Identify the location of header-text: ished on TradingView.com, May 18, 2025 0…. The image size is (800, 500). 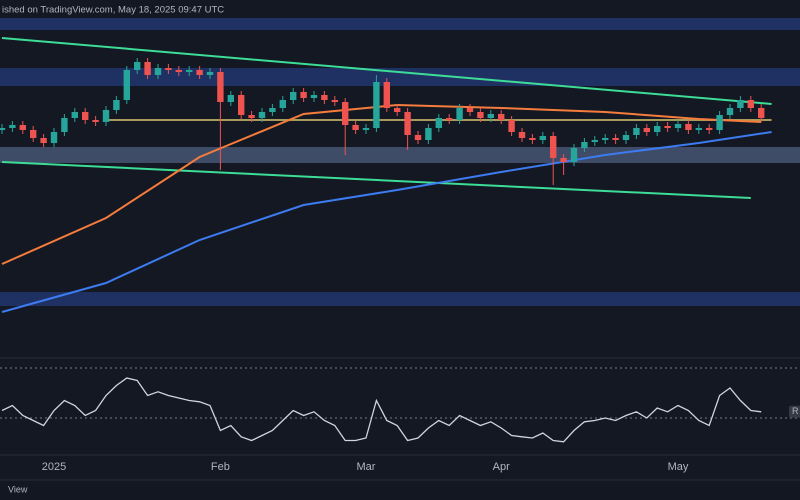
(113, 10).